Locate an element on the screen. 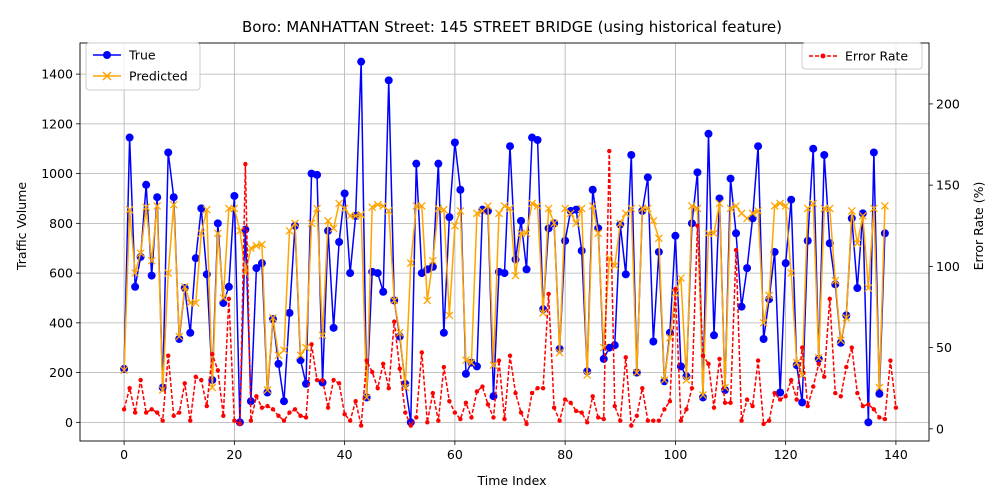 The image size is (1000, 500). y-tick-label: 1000 is located at coordinates (57, 173).